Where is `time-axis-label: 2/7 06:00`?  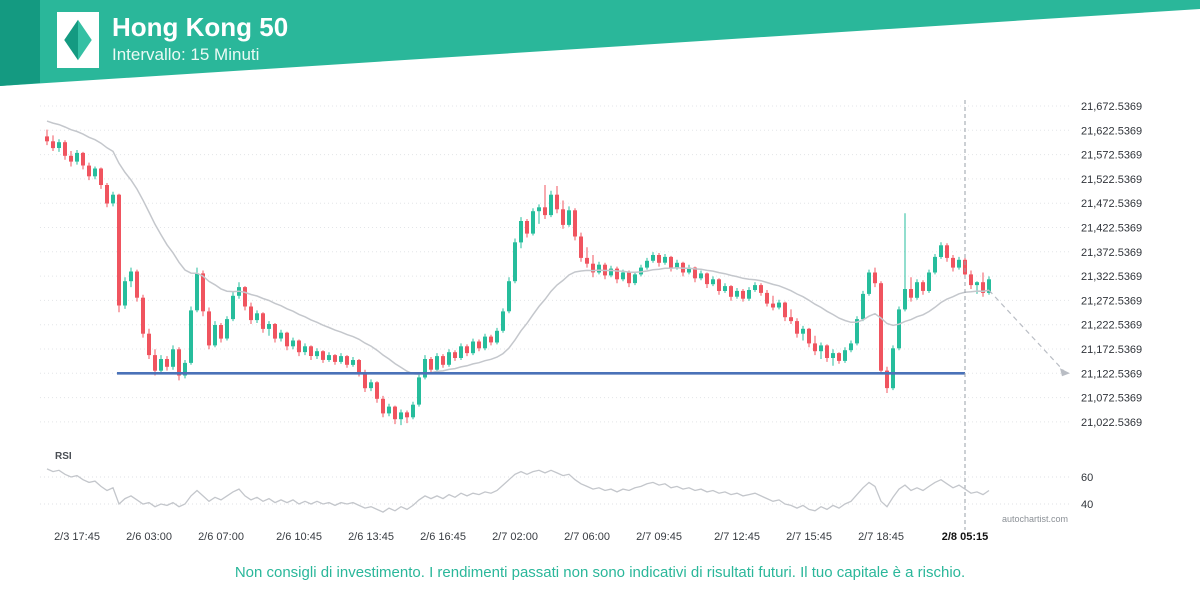 time-axis-label: 2/7 06:00 is located at coordinates (587, 537).